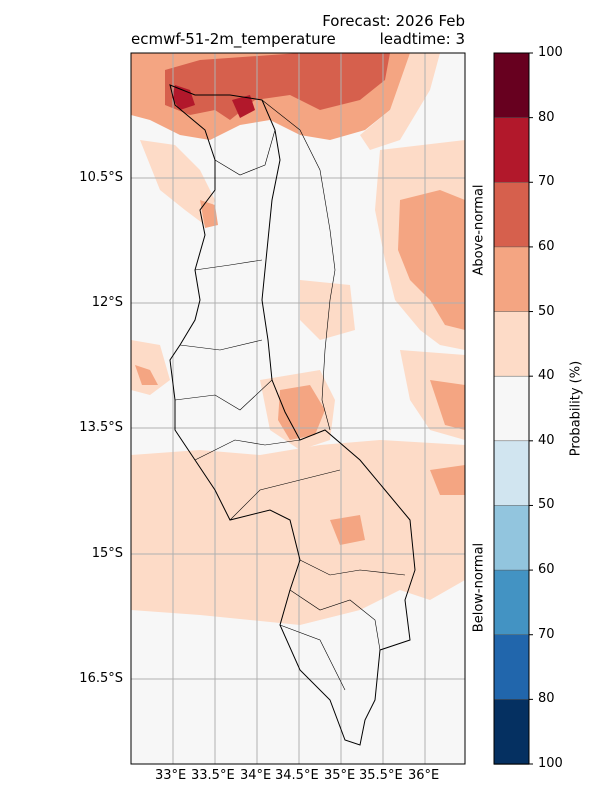  What do you see at coordinates (233, 39) in the screenshot?
I see `model-title: ecmwf-51-2m_temperature` at bounding box center [233, 39].